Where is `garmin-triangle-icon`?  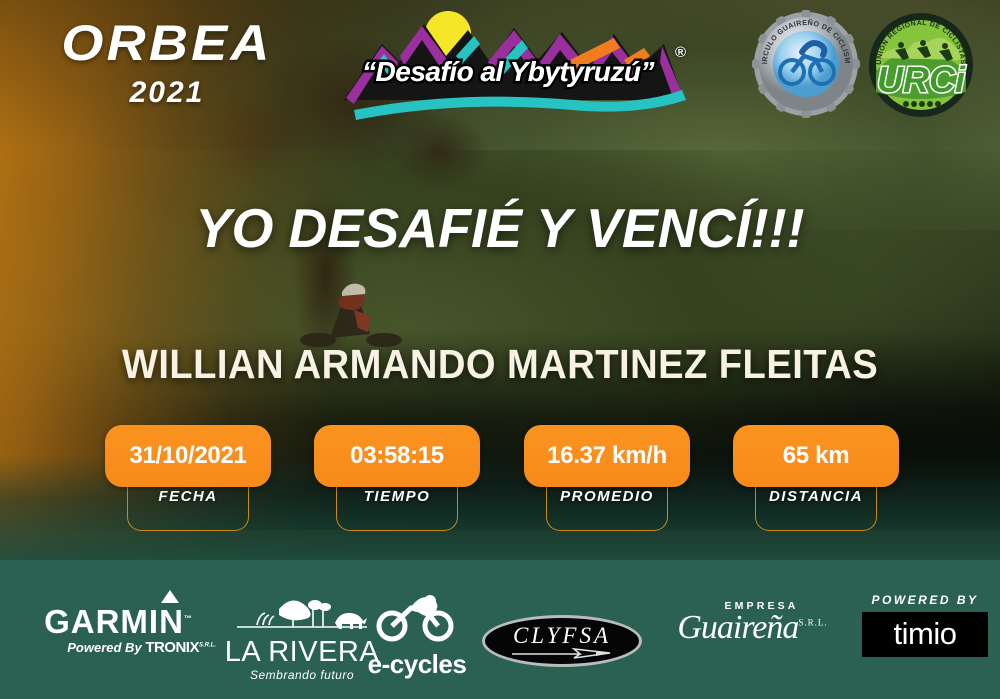
garmin-triangle-icon is located at coordinates (169, 596).